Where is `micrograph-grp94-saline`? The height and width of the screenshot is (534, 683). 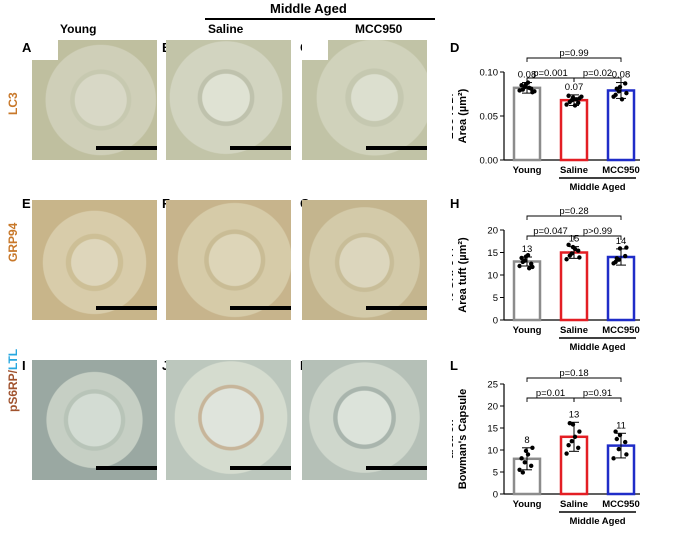
micrograph-grp94-saline is located at coordinates (228, 260).